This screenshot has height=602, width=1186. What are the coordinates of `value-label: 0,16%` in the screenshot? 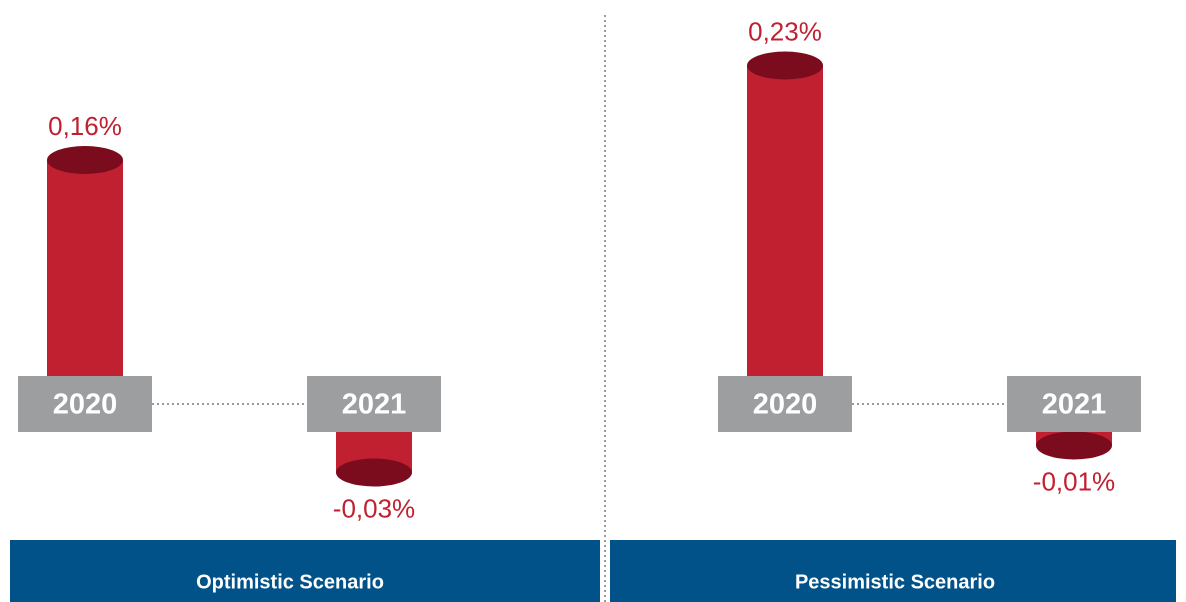 It's located at (85, 126).